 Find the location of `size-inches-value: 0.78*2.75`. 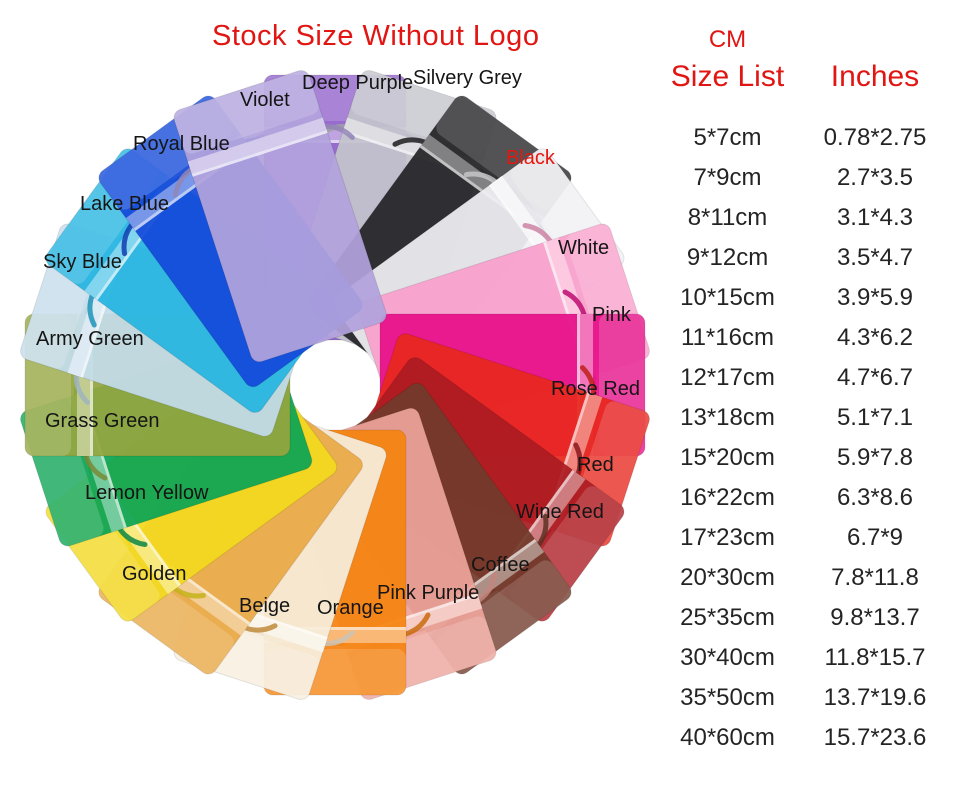

size-inches-value: 0.78*2.75 is located at coordinates (875, 137).